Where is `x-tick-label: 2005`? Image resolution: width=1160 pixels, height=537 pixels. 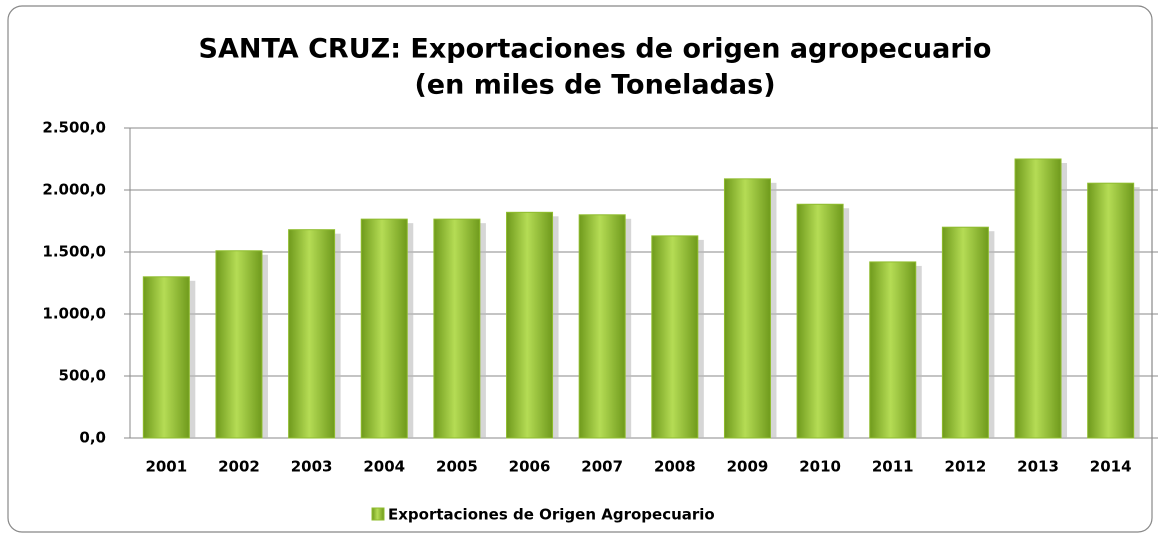
x-tick-label: 2005 is located at coordinates (457, 467).